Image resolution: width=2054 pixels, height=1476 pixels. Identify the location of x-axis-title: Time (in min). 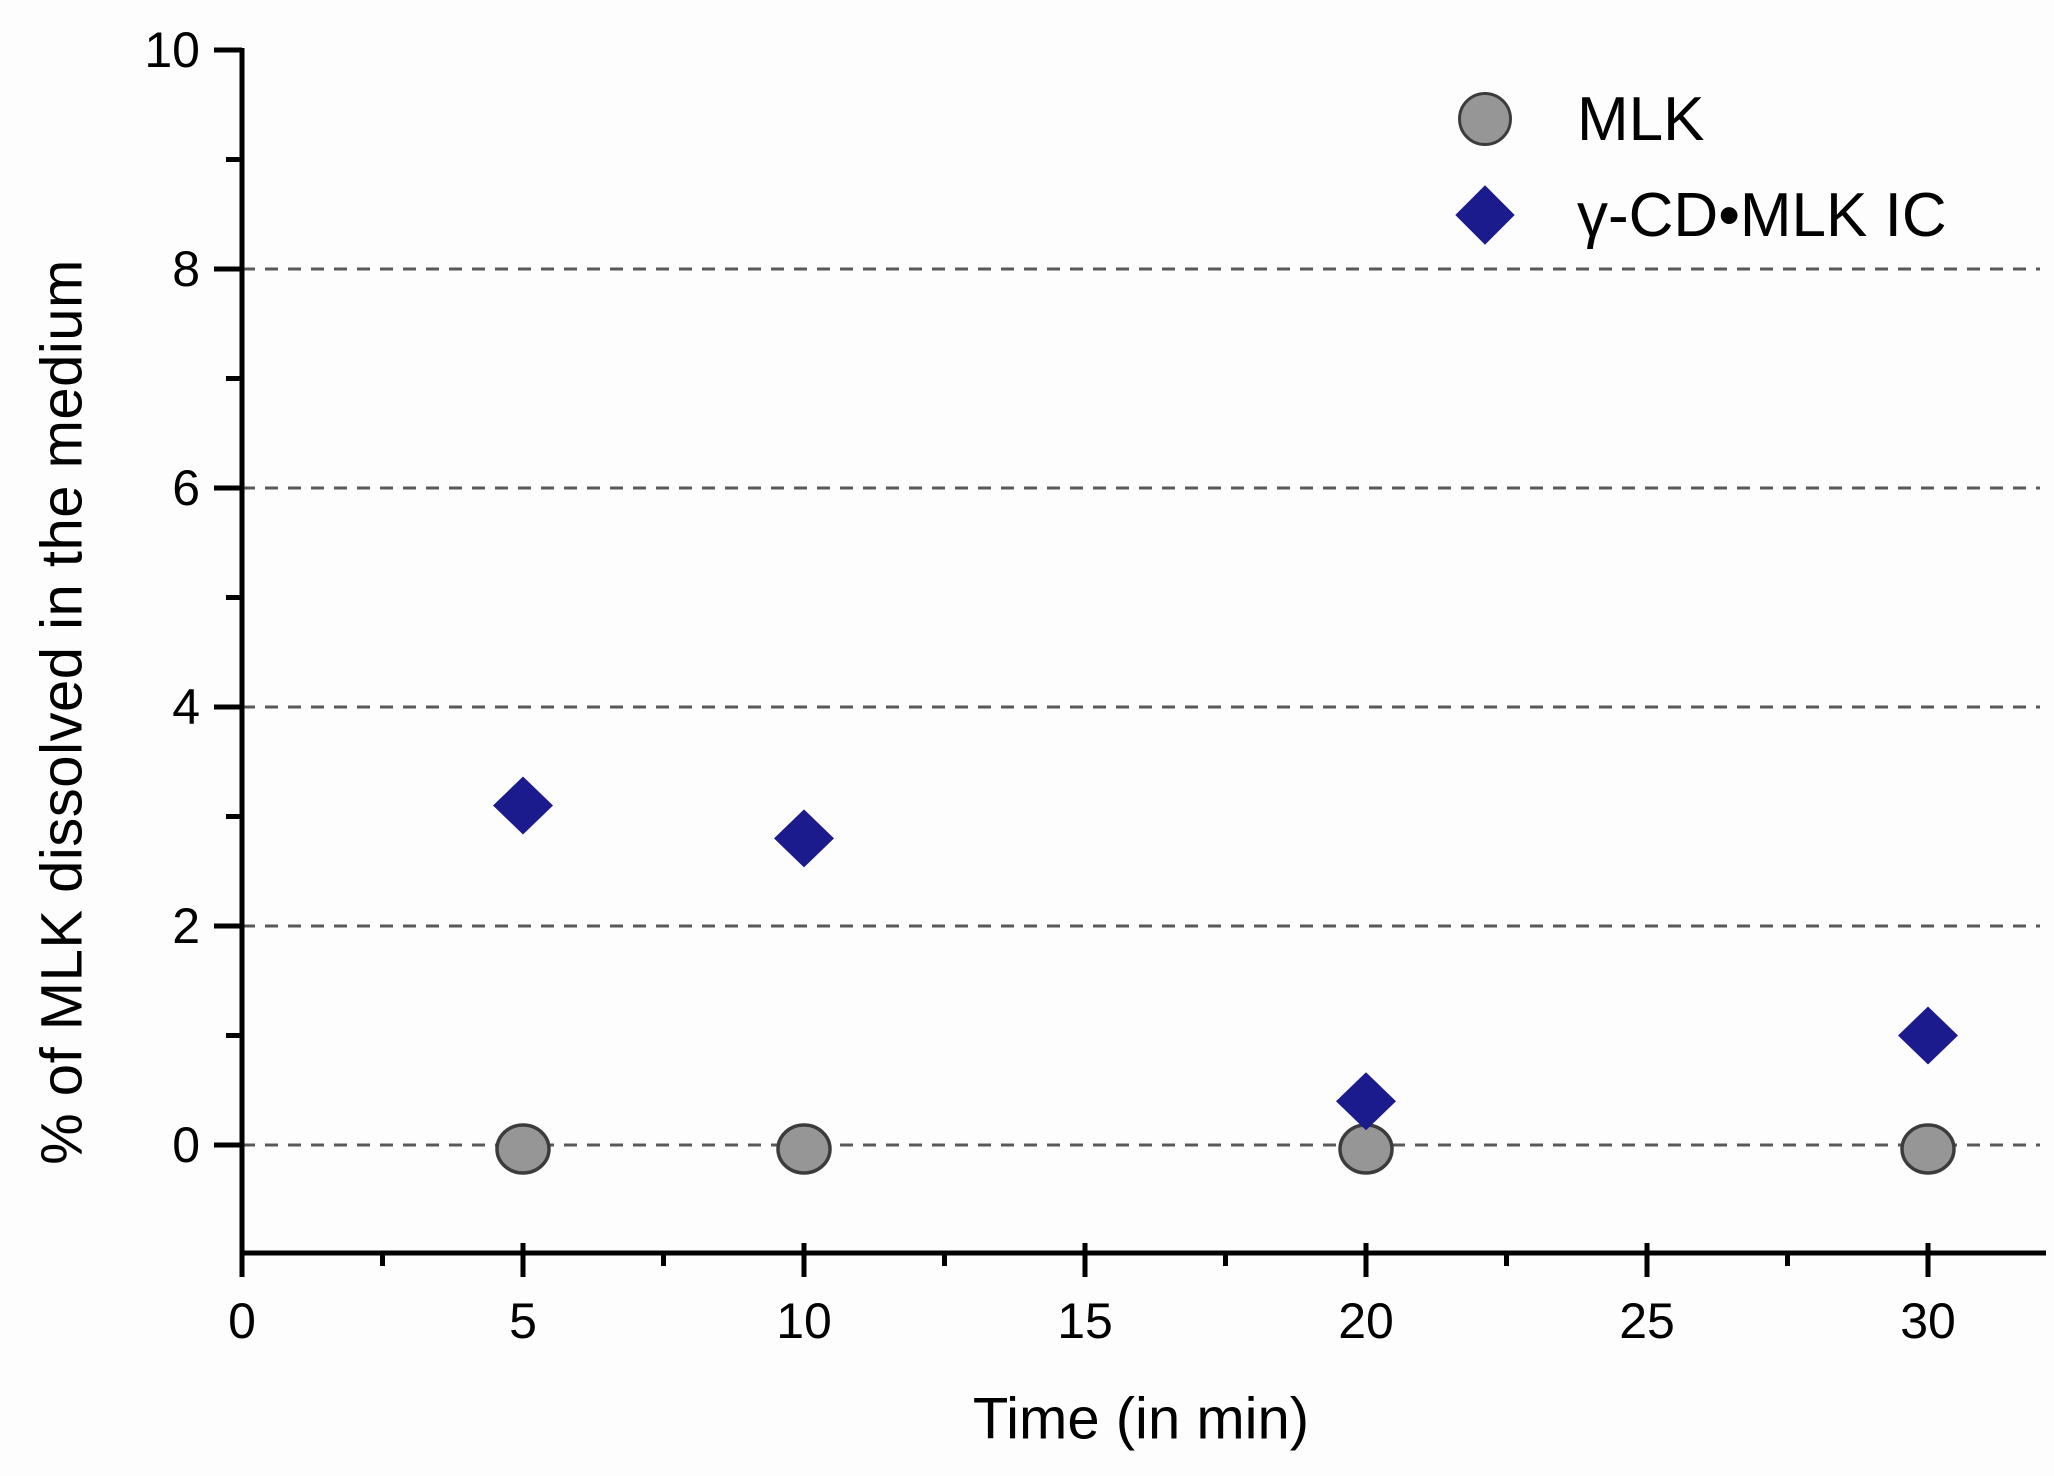
(1141, 1419).